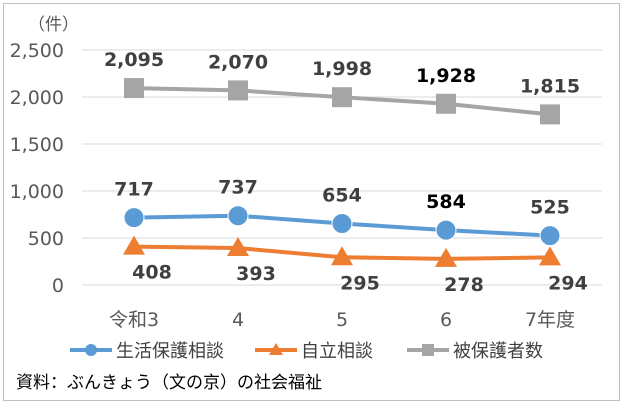  What do you see at coordinates (152, 273) in the screenshot?
I see `data-label: 408` at bounding box center [152, 273].